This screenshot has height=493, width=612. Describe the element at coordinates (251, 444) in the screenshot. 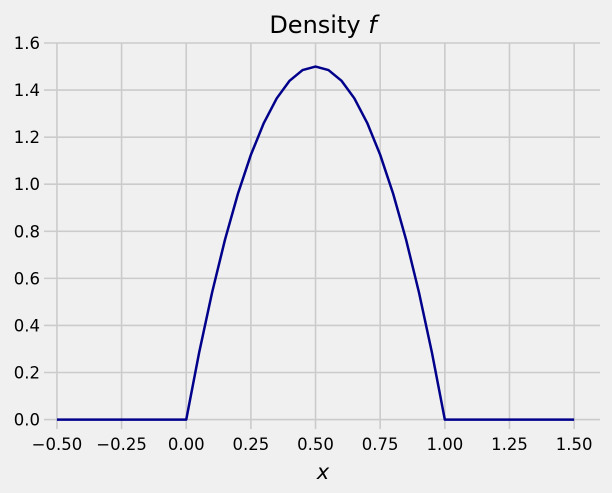

I see `x-tick-label: 0.25` at that location.